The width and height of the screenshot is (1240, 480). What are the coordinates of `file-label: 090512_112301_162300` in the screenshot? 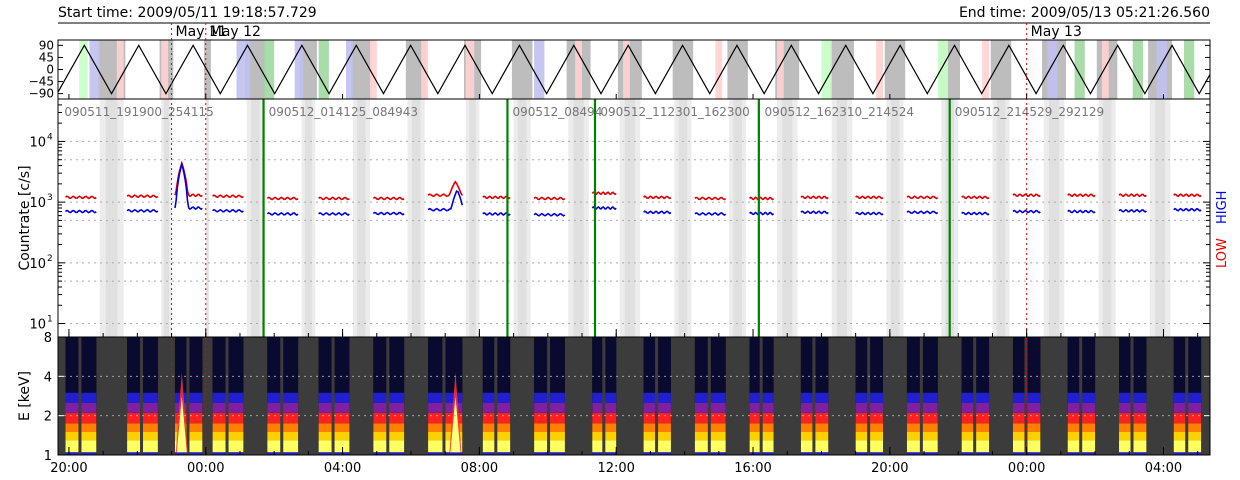 It's located at (674, 112).